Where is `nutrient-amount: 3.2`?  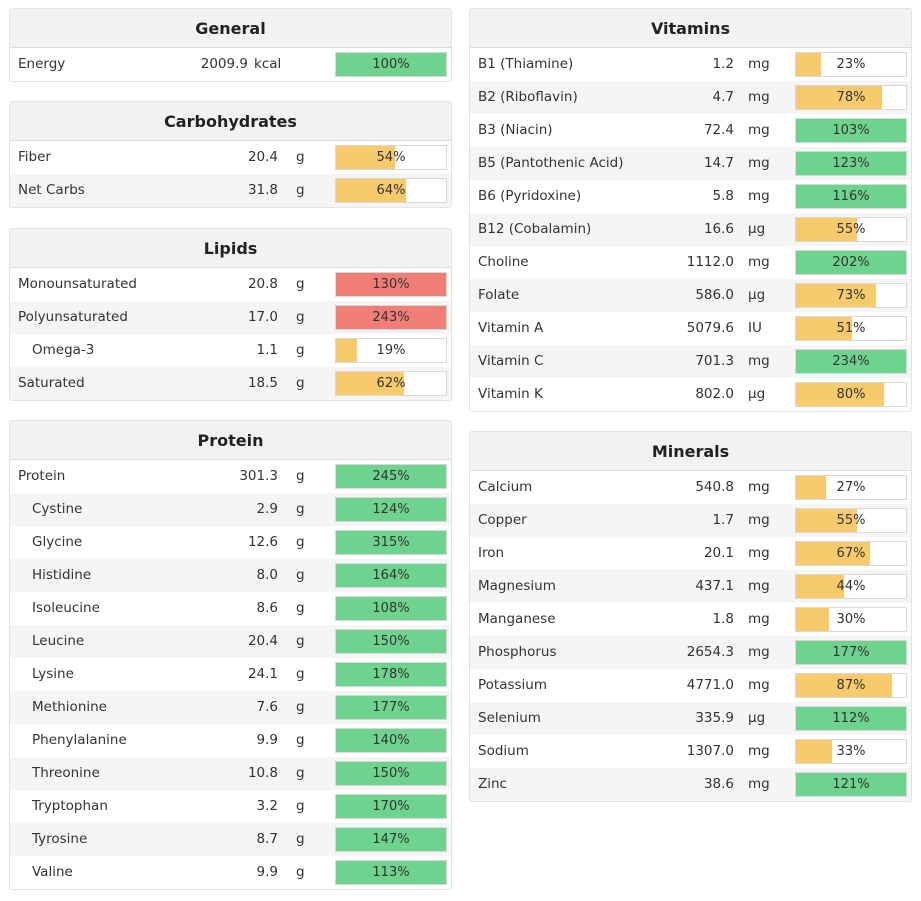 nutrient-amount: 3.2 is located at coordinates (267, 806).